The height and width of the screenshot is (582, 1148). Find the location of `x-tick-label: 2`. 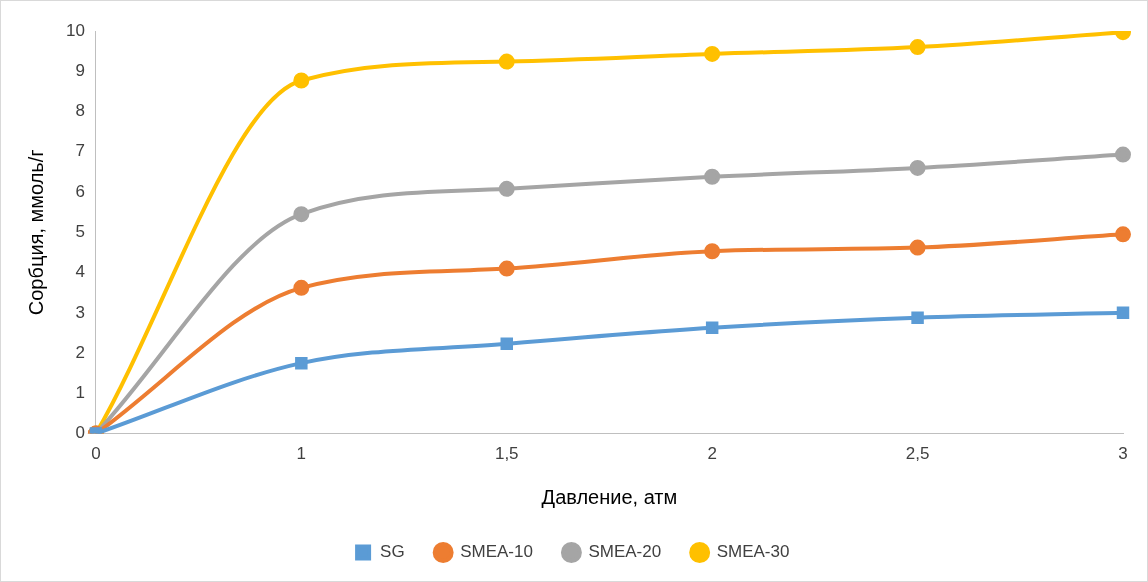

x-tick-label: 2 is located at coordinates (712, 454).